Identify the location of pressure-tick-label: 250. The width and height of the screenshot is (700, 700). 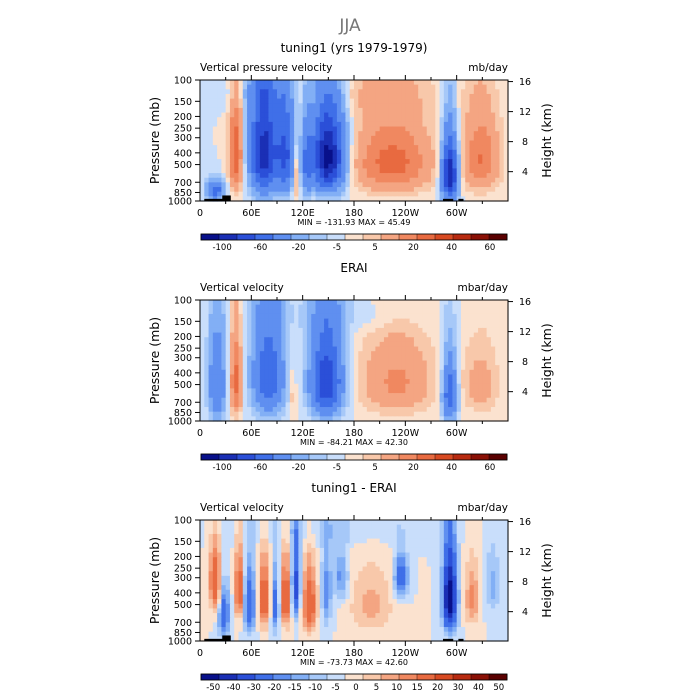
(183, 129).